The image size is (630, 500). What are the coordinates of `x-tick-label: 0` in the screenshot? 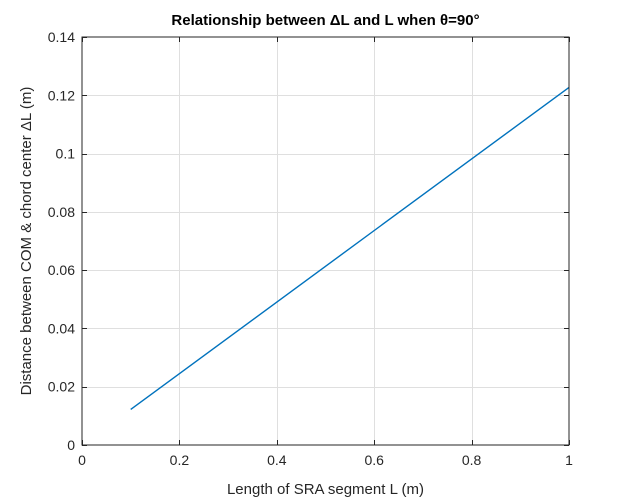 It's located at (82, 460).